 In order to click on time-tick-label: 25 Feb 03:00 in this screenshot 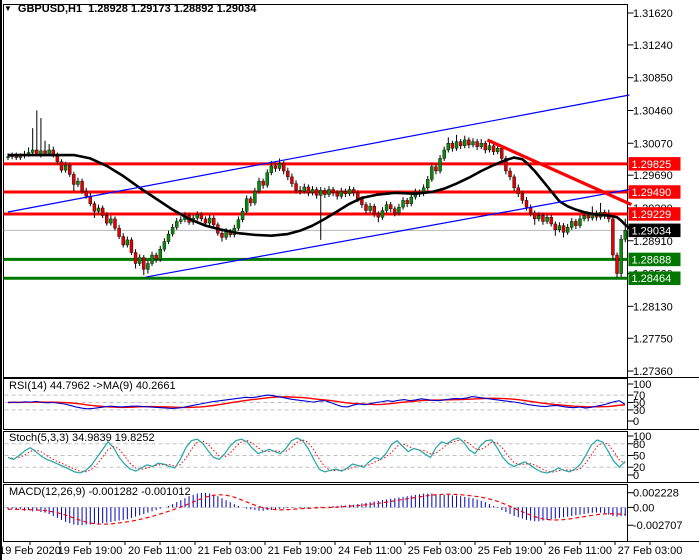, I will do `click(440, 551)`.